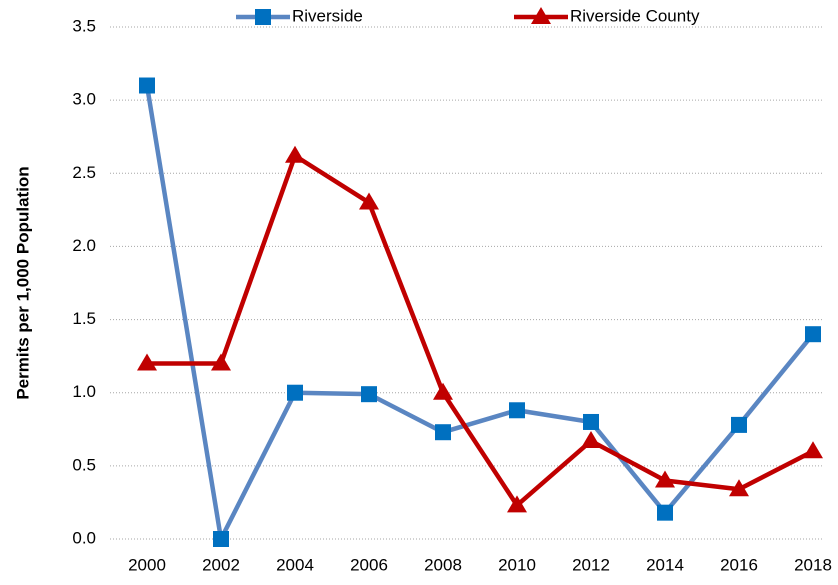 Image resolution: width=838 pixels, height=585 pixels. What do you see at coordinates (84, 537) in the screenshot?
I see `y-tick-label: 0.0` at bounding box center [84, 537].